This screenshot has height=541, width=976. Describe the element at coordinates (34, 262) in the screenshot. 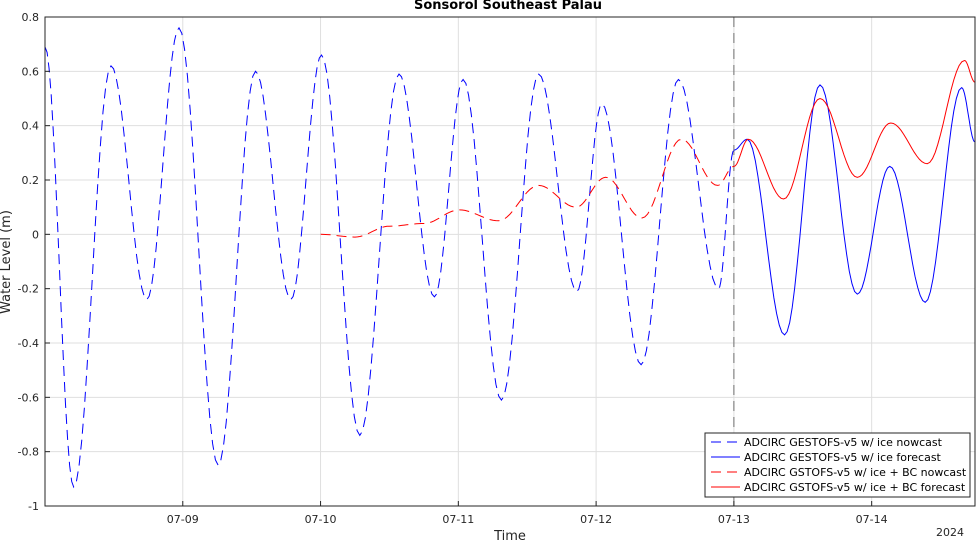

I see `y-axis-ticks: -1 -0.8 -0.6 -0.4 -0.2 0 0.2 0.4 0.6 0.8` at that location.